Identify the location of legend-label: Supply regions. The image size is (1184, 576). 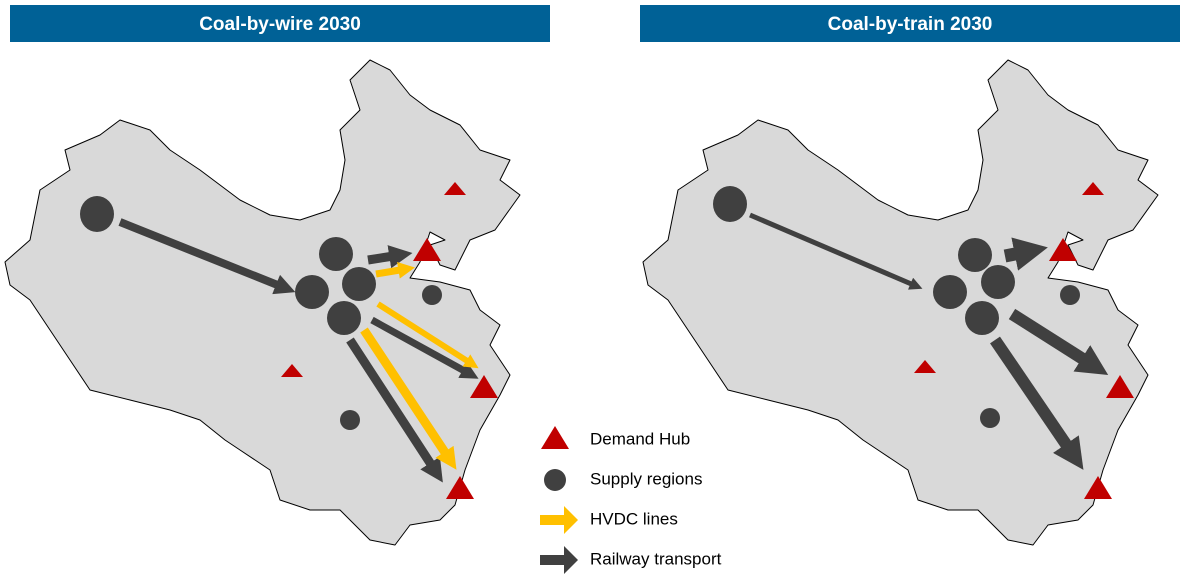
(646, 478).